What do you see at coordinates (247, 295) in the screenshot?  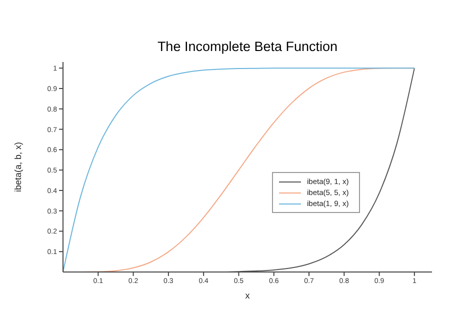 I see `x-axis-title: x` at bounding box center [247, 295].